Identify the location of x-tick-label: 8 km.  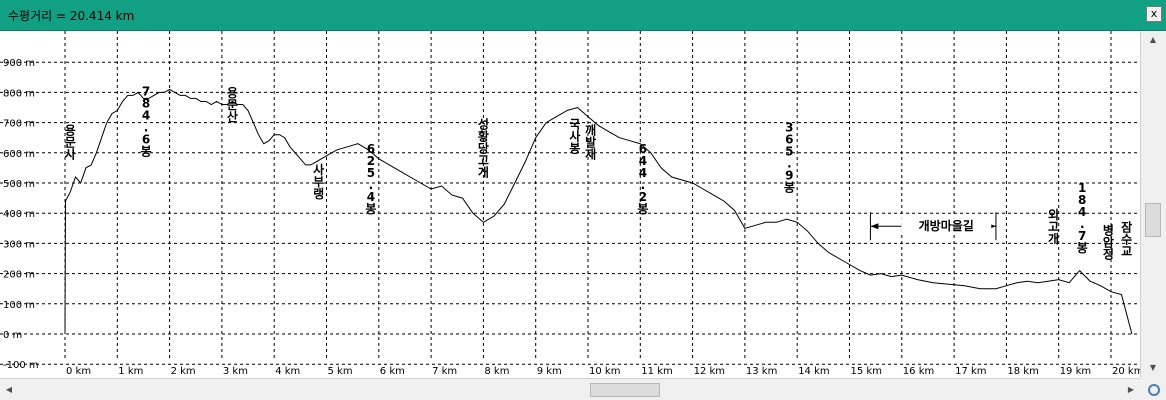
(496, 371).